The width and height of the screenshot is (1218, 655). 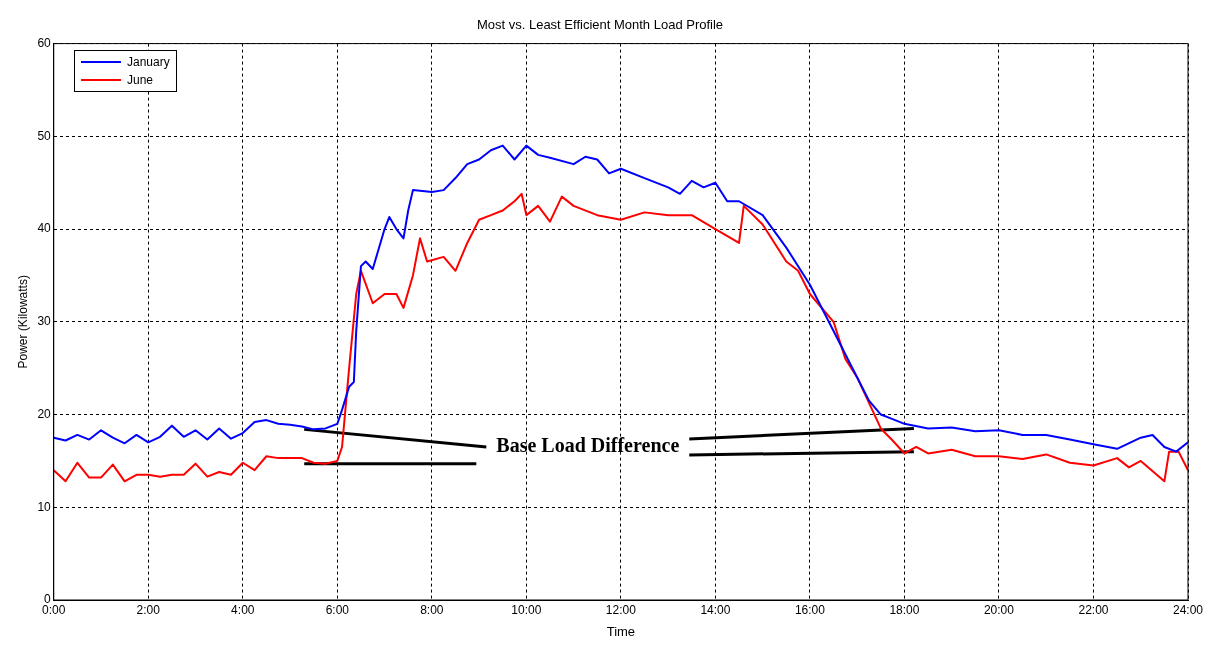 I want to click on x-axis-title: Time, so click(x=621, y=631).